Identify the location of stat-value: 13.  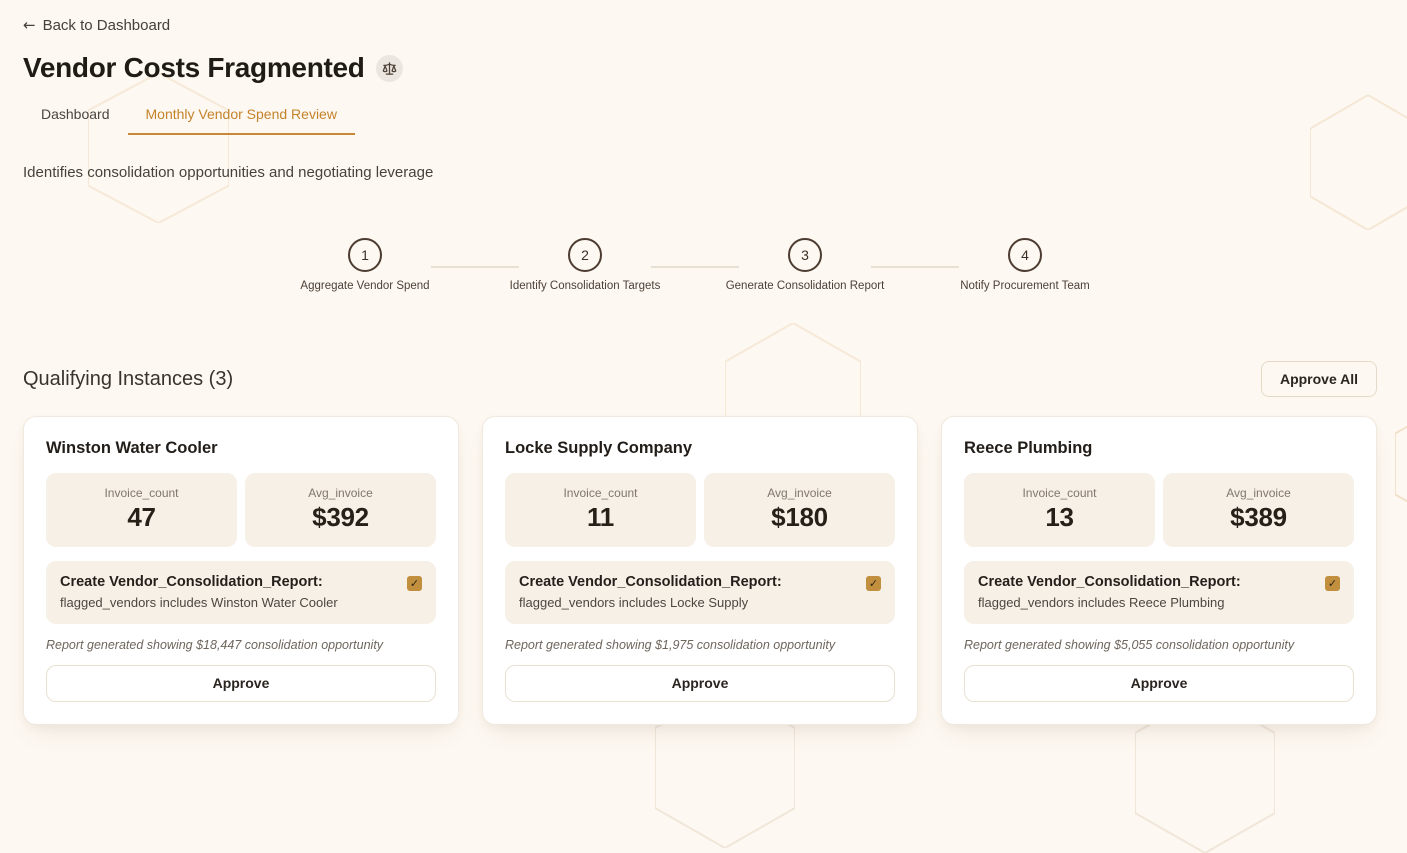
(1059, 517).